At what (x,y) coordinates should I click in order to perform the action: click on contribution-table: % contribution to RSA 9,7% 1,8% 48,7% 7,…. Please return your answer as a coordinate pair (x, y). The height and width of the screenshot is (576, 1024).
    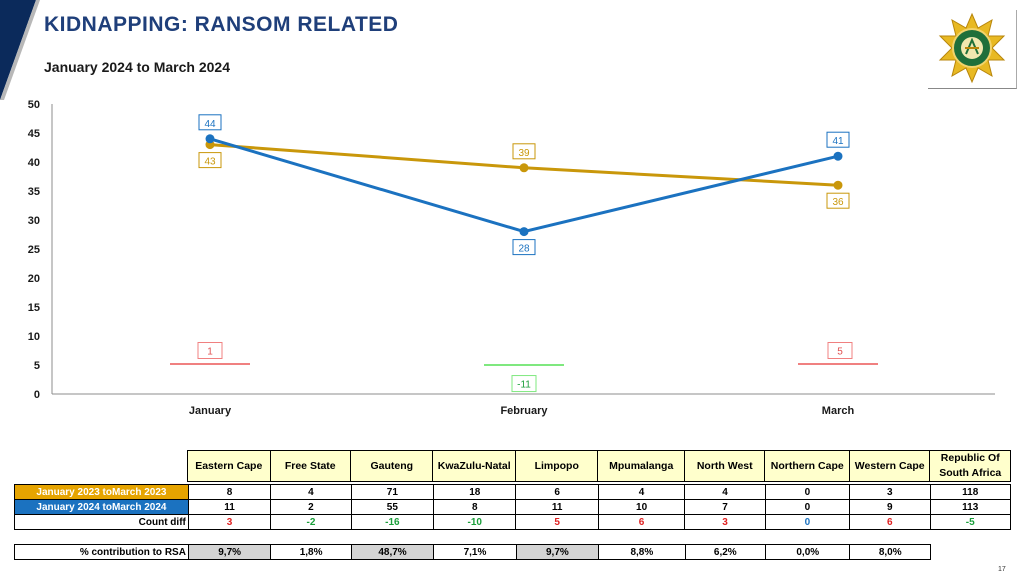
    Looking at the image, I should click on (472, 552).